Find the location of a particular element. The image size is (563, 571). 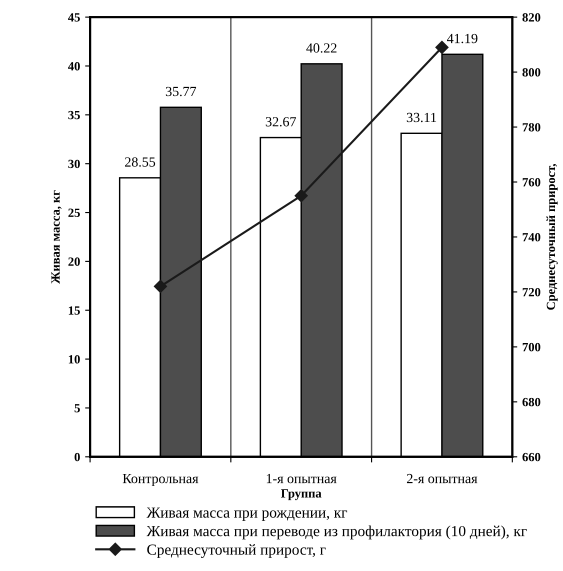

y-tick-label: 10 is located at coordinates (74, 359).